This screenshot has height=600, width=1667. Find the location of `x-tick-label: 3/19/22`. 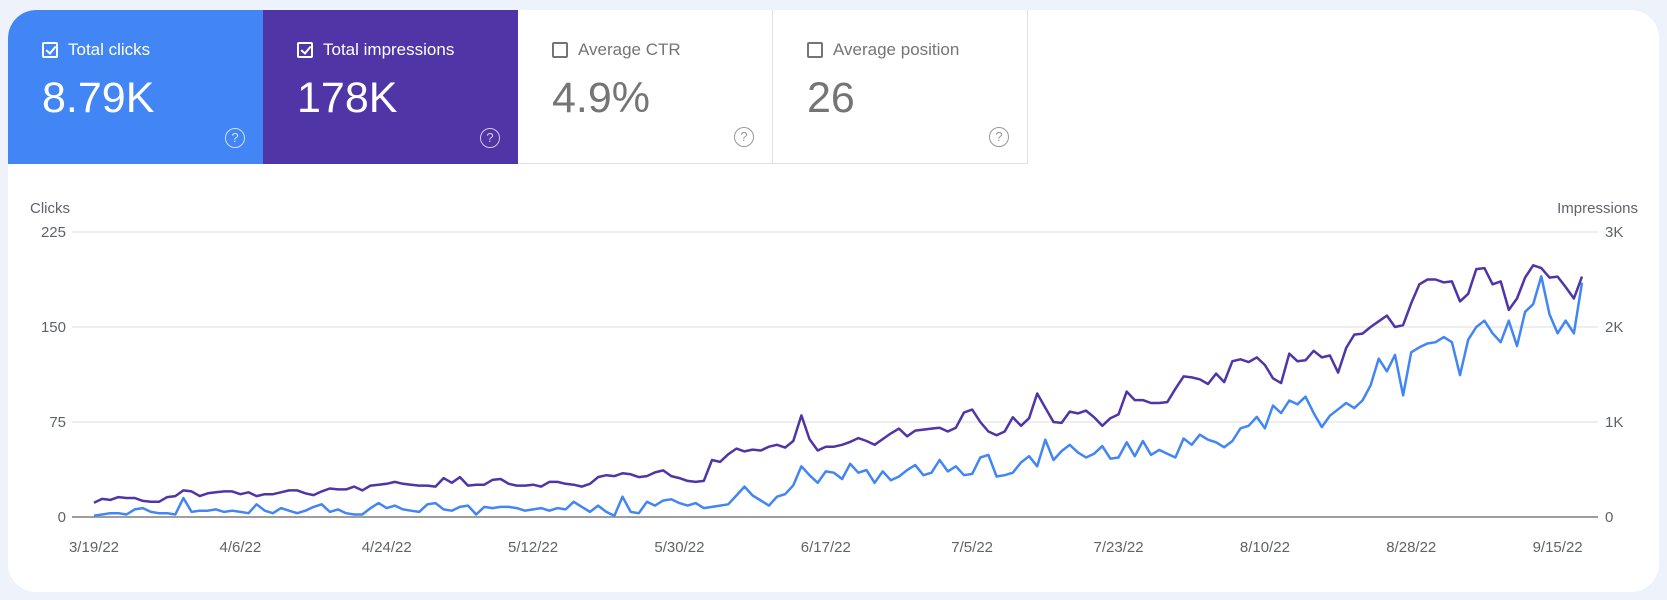

x-tick-label: 3/19/22 is located at coordinates (94, 547).